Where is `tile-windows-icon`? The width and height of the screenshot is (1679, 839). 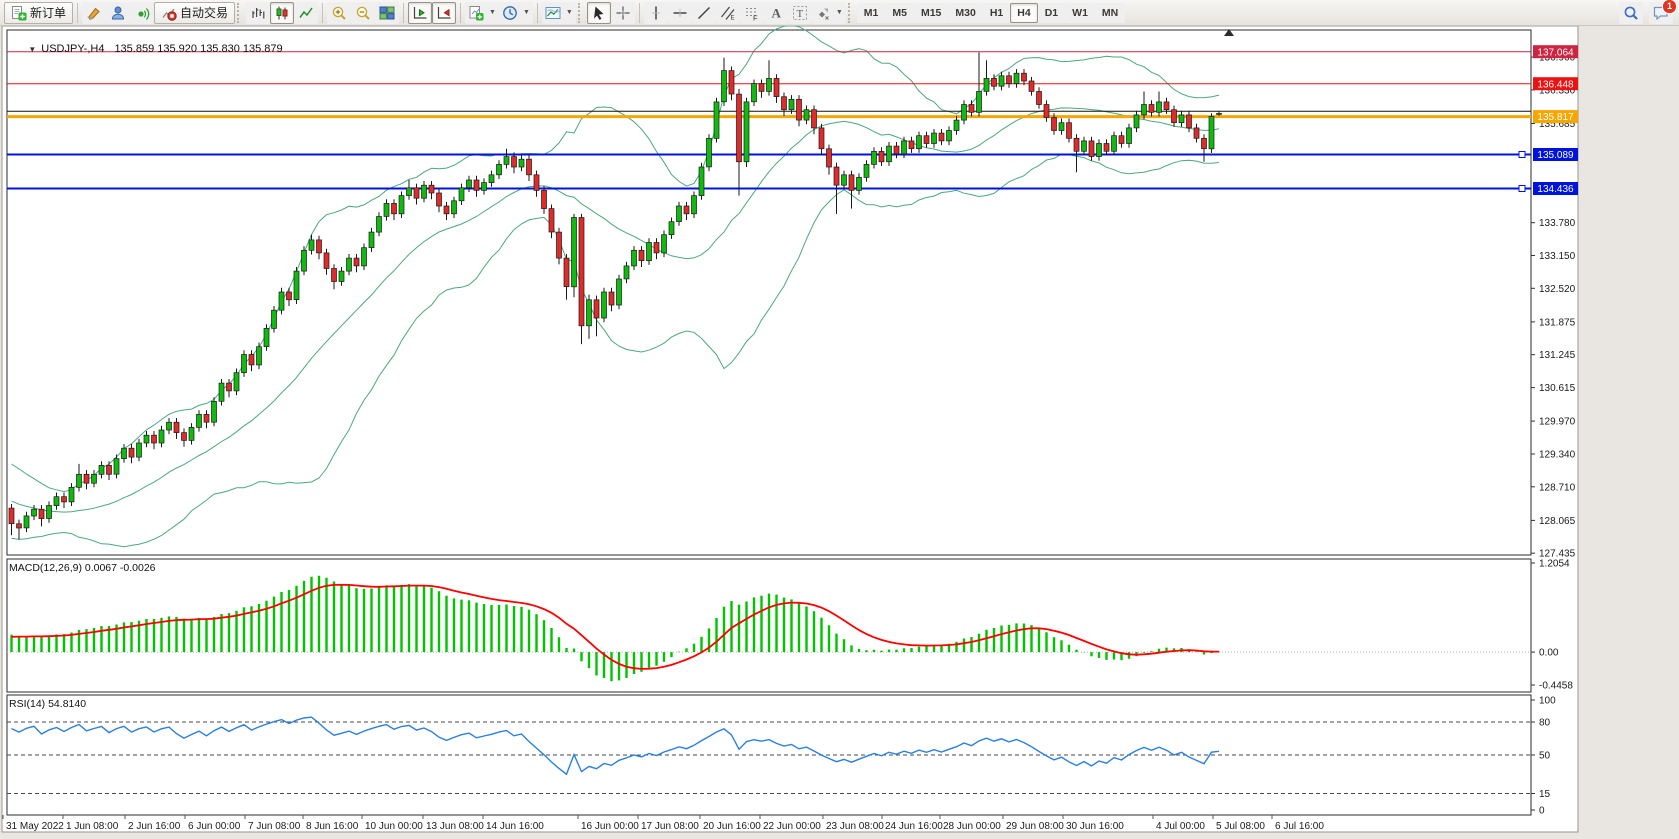 tile-windows-icon is located at coordinates (387, 13).